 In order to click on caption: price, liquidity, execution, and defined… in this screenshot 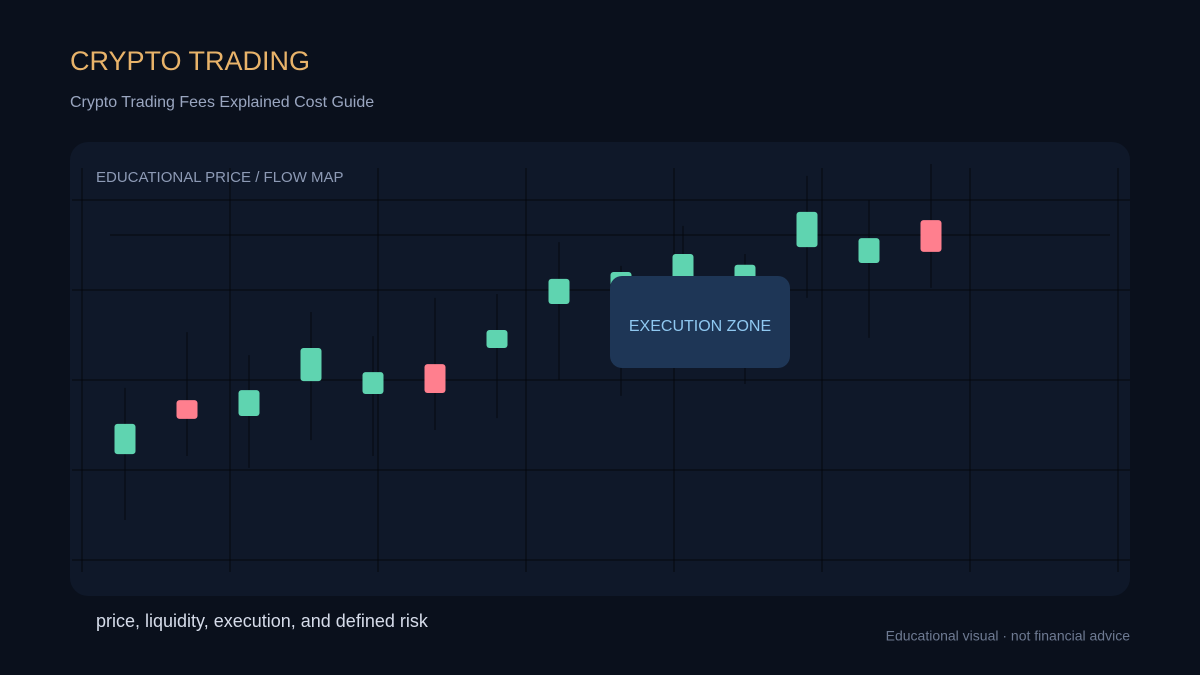, I will do `click(262, 621)`.